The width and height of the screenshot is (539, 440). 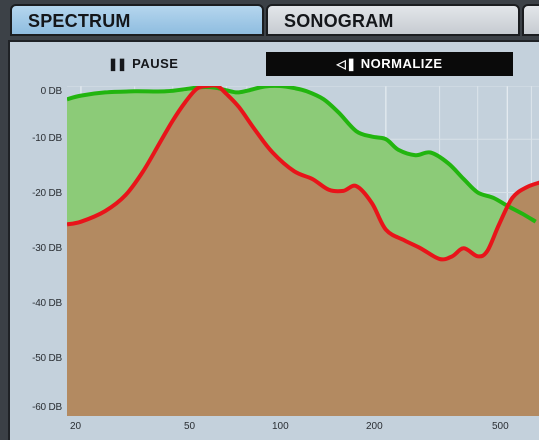 I want to click on y-tick-label: -40 DB, so click(x=47, y=303).